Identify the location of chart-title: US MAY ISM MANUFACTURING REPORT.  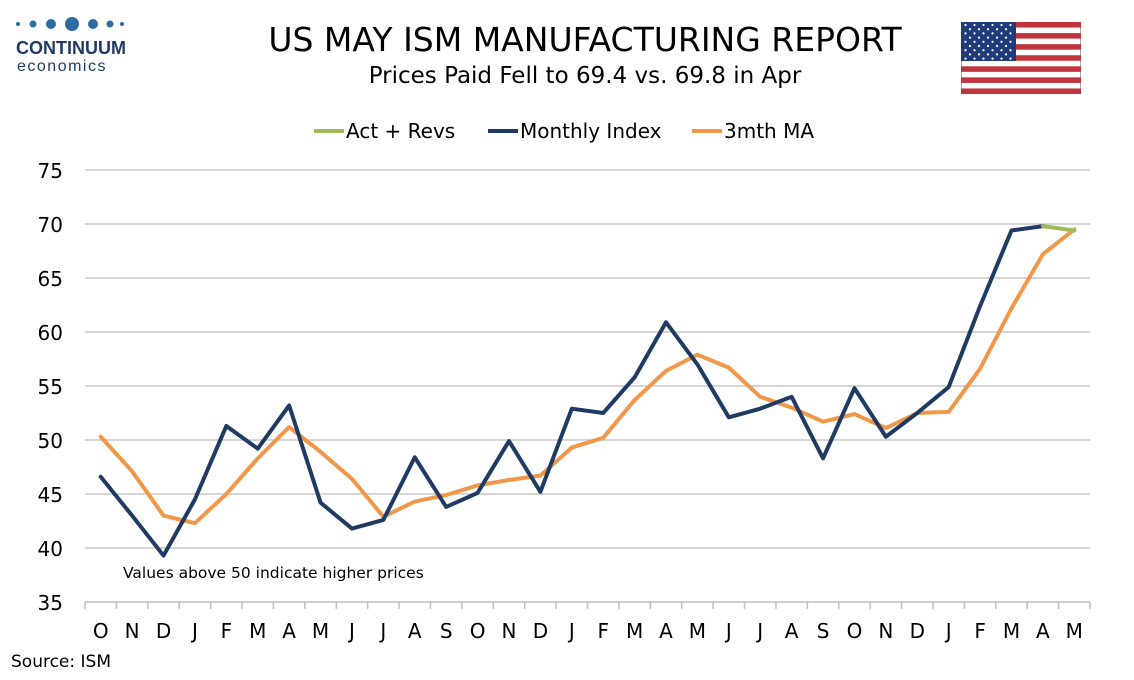
(585, 39).